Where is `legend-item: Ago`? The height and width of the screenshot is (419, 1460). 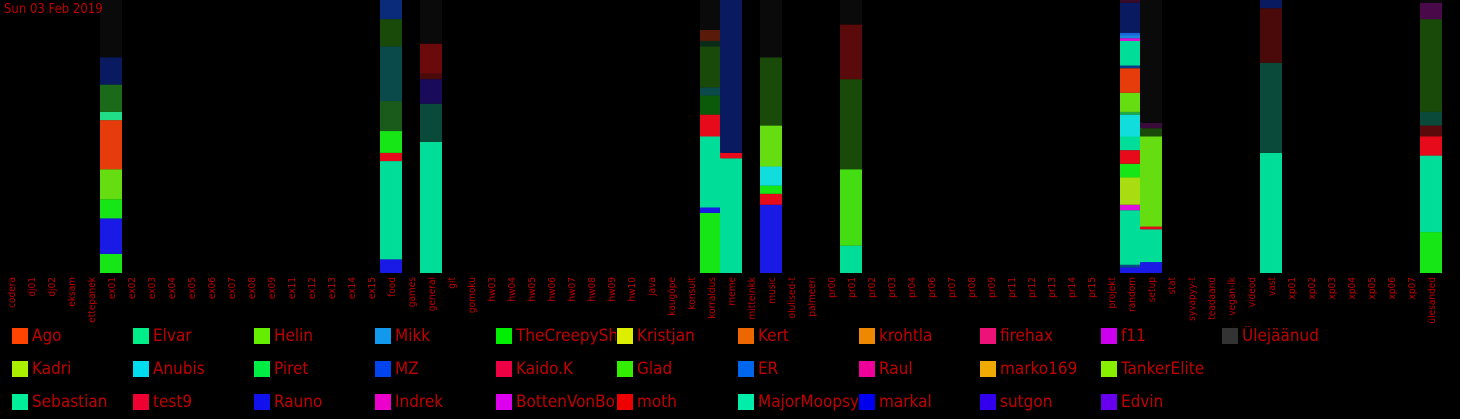
legend-item: Ago is located at coordinates (37, 336).